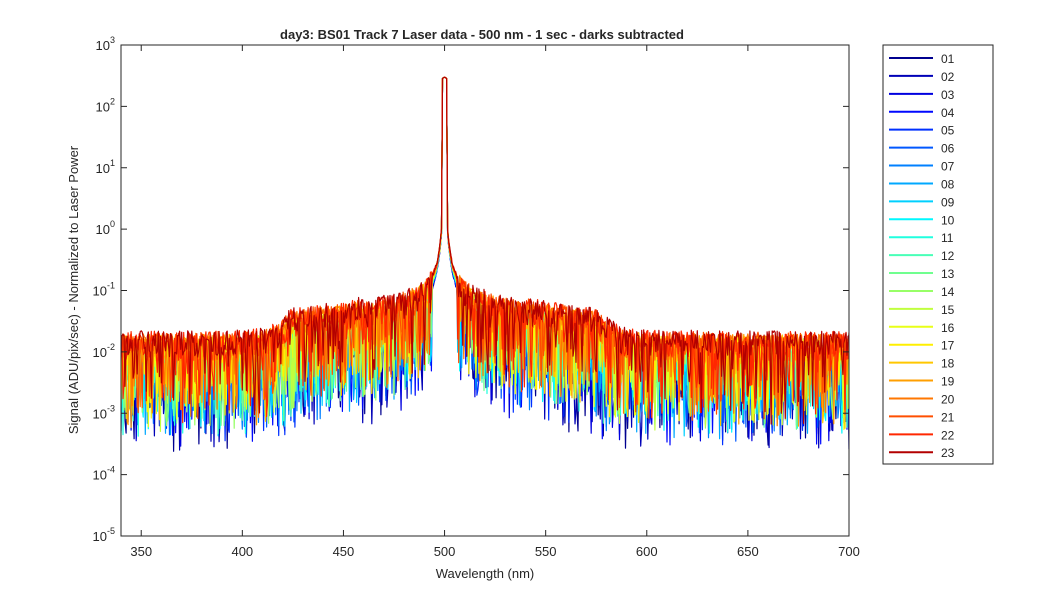 This screenshot has height=600, width=1050. Describe the element at coordinates (948, 202) in the screenshot. I see `legend-label: 09` at that location.